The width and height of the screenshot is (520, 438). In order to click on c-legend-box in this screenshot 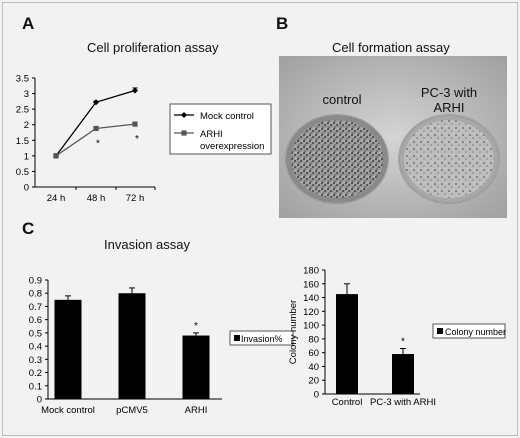, I will do `click(261, 338)`.